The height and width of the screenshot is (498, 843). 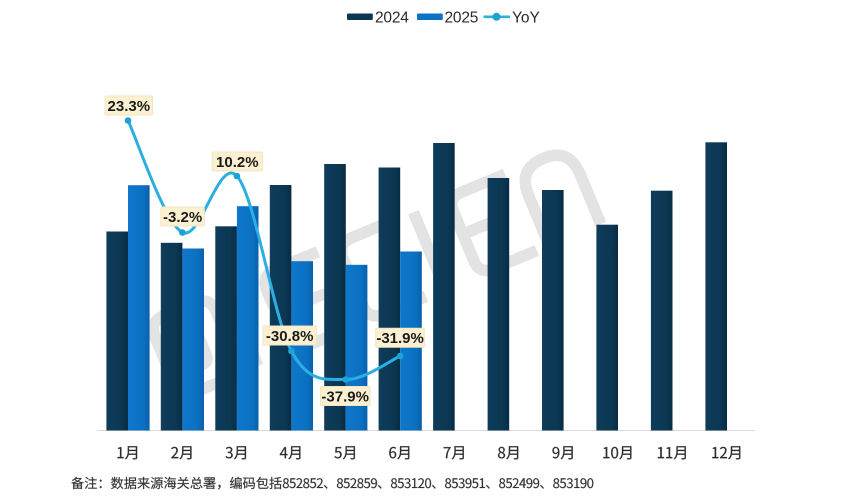 I want to click on svg-text: 2025, so click(x=462, y=17).